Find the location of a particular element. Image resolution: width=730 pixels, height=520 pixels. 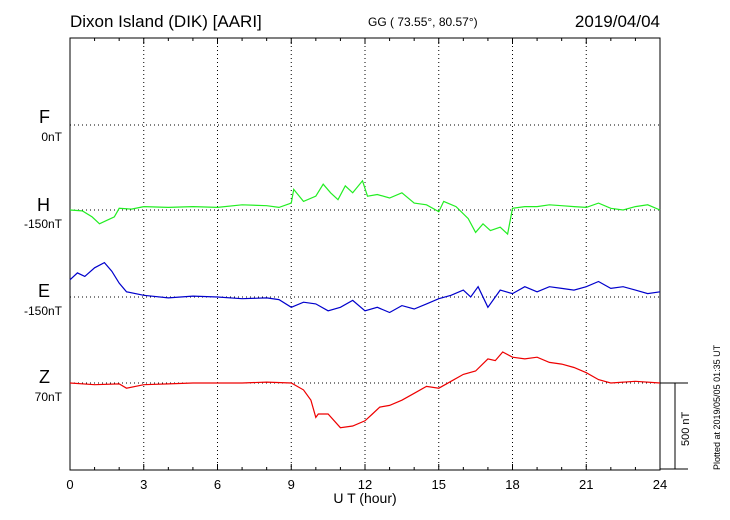

chart-title: Dixon Island (DIK) [AARI] is located at coordinates (166, 21).